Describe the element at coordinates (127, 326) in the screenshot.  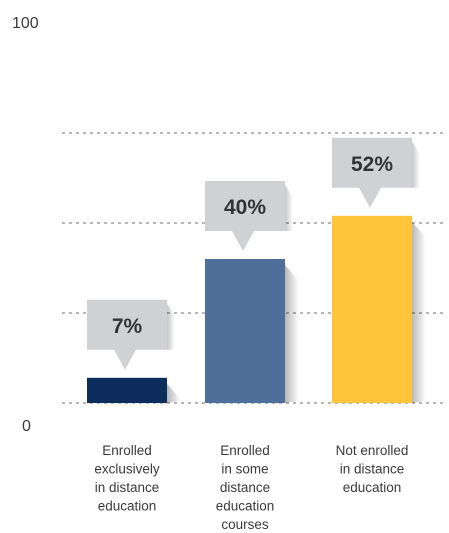
I see `value-label-0: 7%` at that location.